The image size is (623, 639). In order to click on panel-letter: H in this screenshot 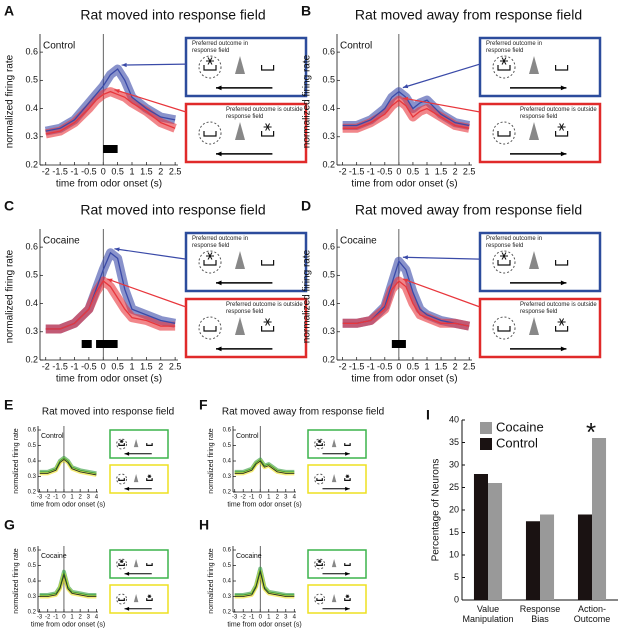, I will do `click(204, 525)`.